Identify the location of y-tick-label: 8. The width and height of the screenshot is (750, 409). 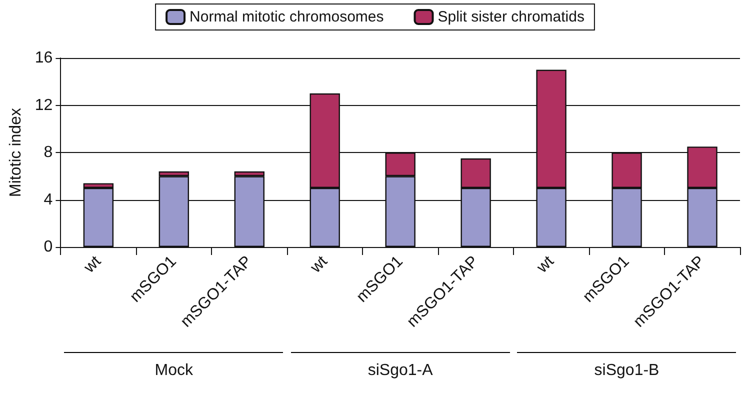
(48, 152).